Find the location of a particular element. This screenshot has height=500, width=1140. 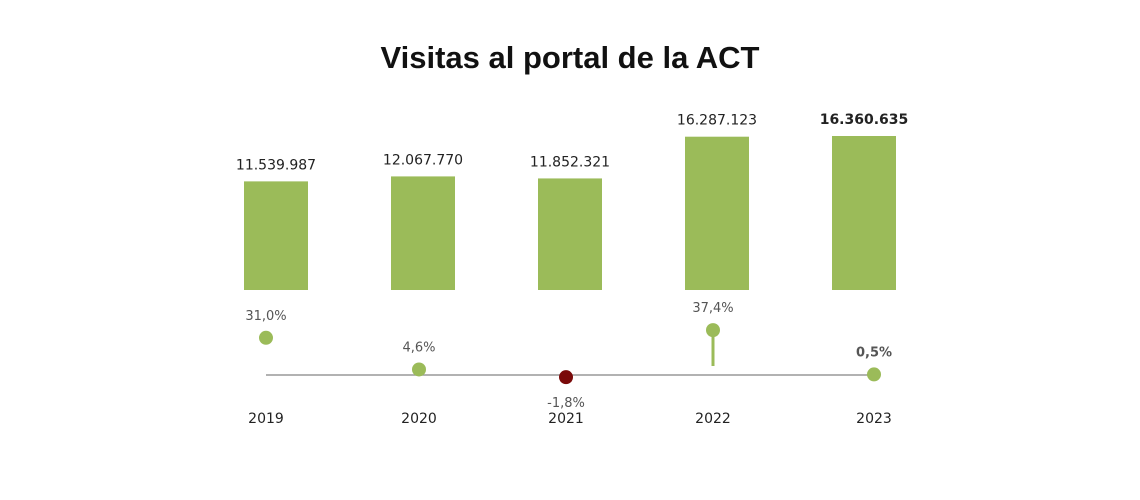

x-tick-label: 2019 is located at coordinates (266, 419).